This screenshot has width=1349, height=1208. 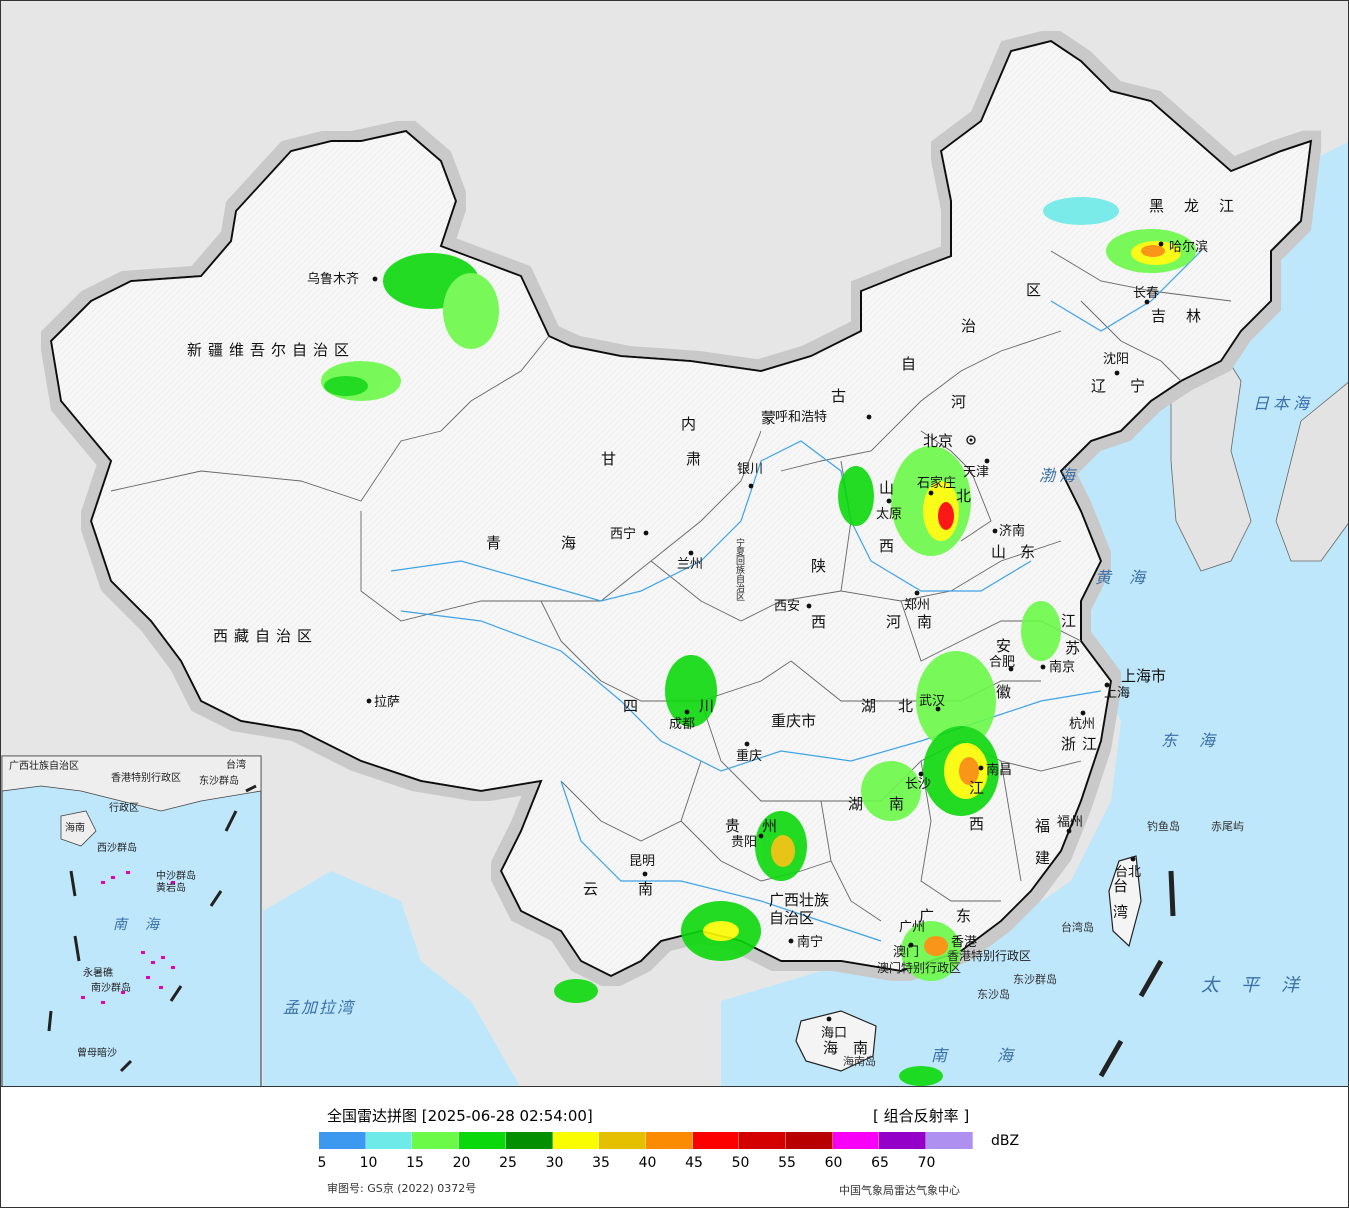 I want to click on label-sichuan-2: 川, so click(x=706, y=706).